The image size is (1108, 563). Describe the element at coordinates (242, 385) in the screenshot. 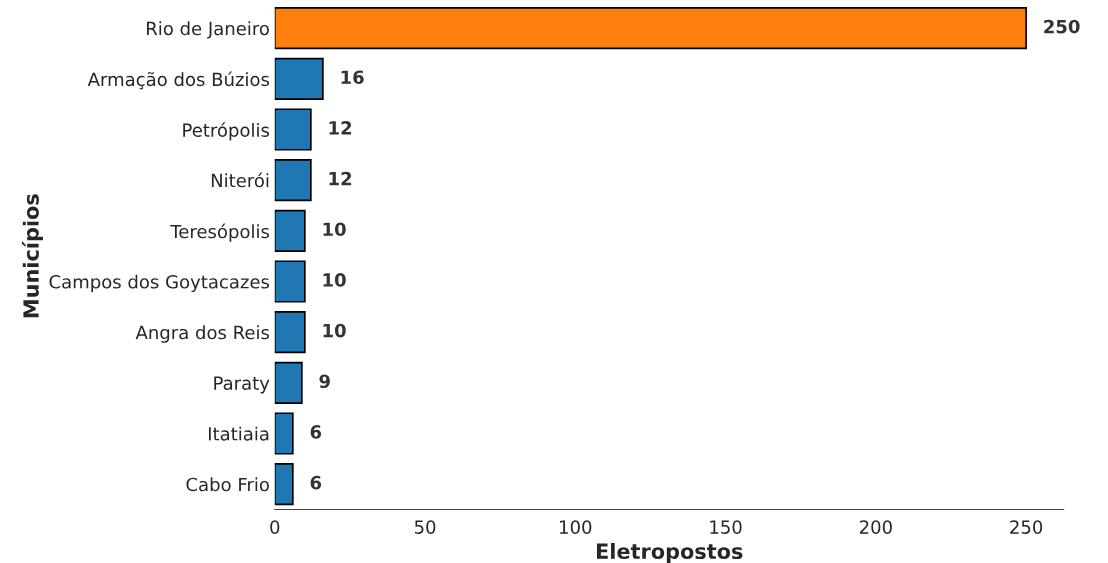

I see `y-tick-label: Paraty` at that location.